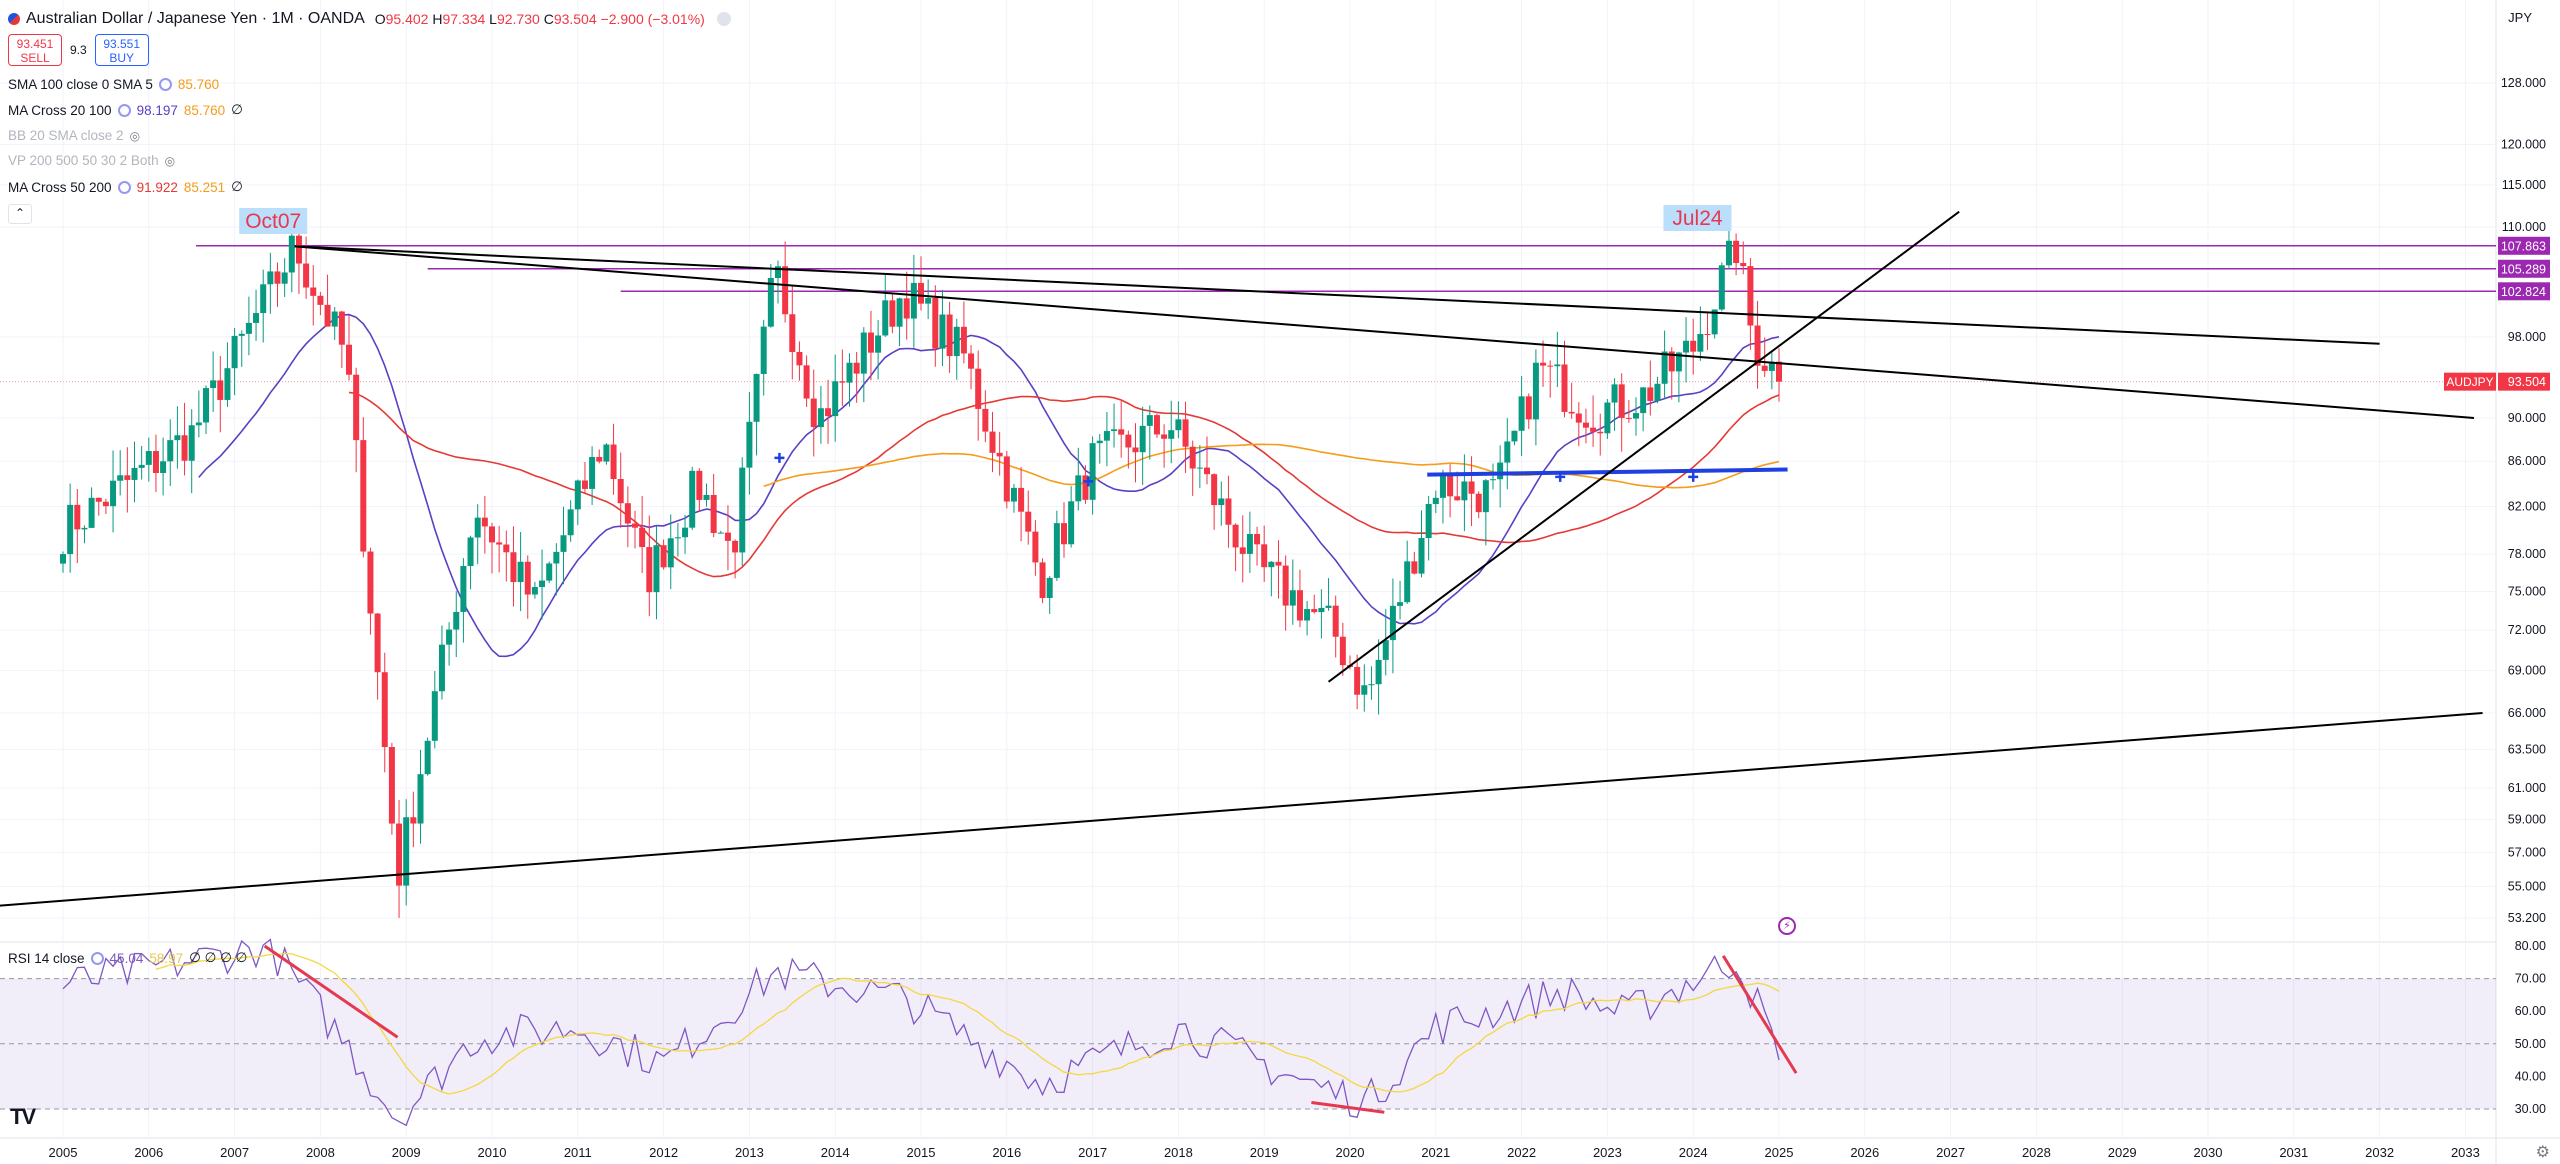 The width and height of the screenshot is (2560, 1164). What do you see at coordinates (2527, 630) in the screenshot?
I see `y-tick-label: 72.000` at bounding box center [2527, 630].